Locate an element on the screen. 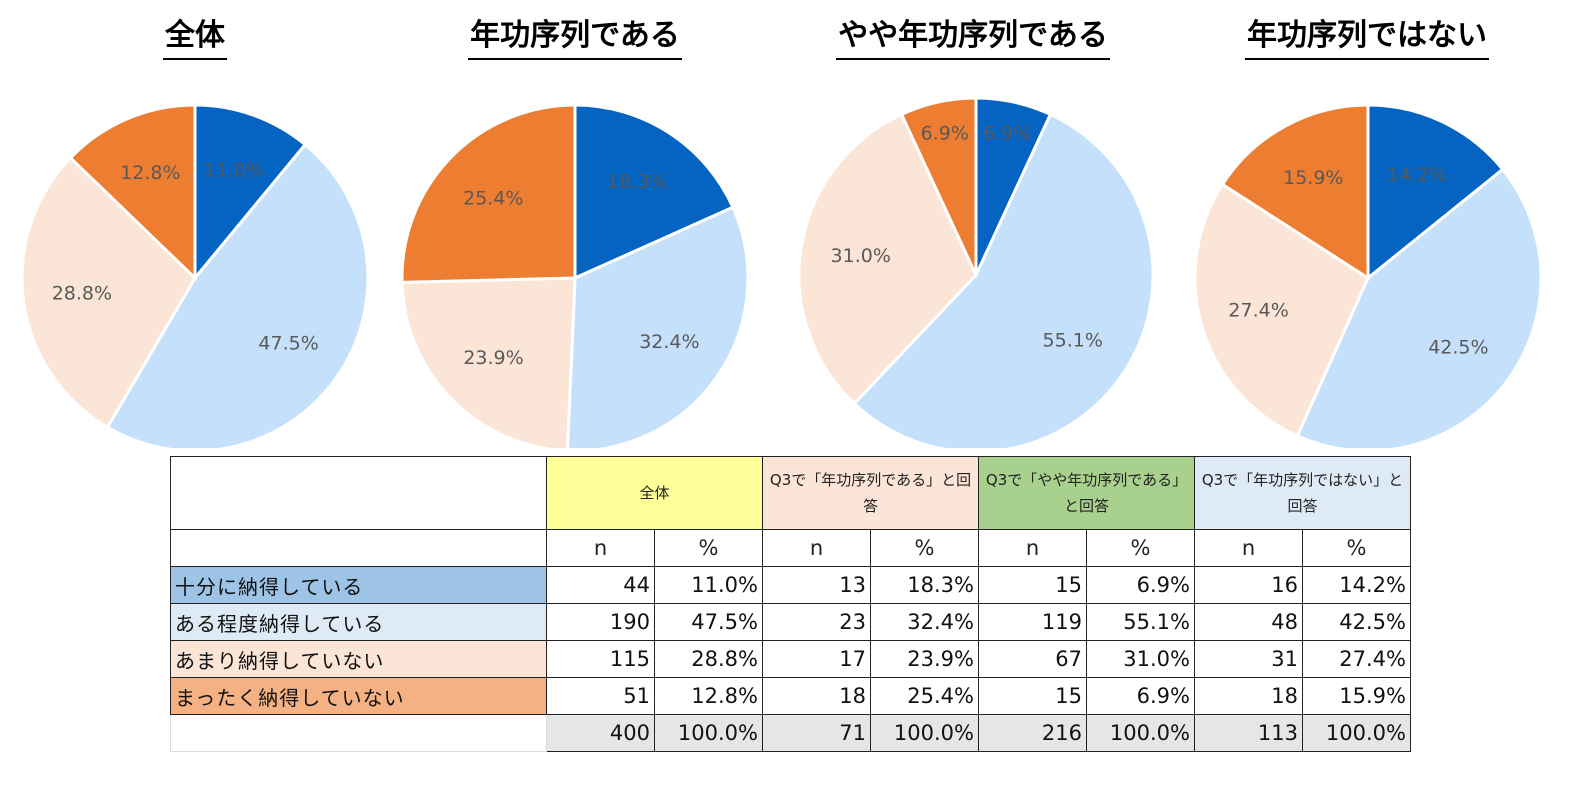  cell-pct: 14.2% is located at coordinates (1356, 585).